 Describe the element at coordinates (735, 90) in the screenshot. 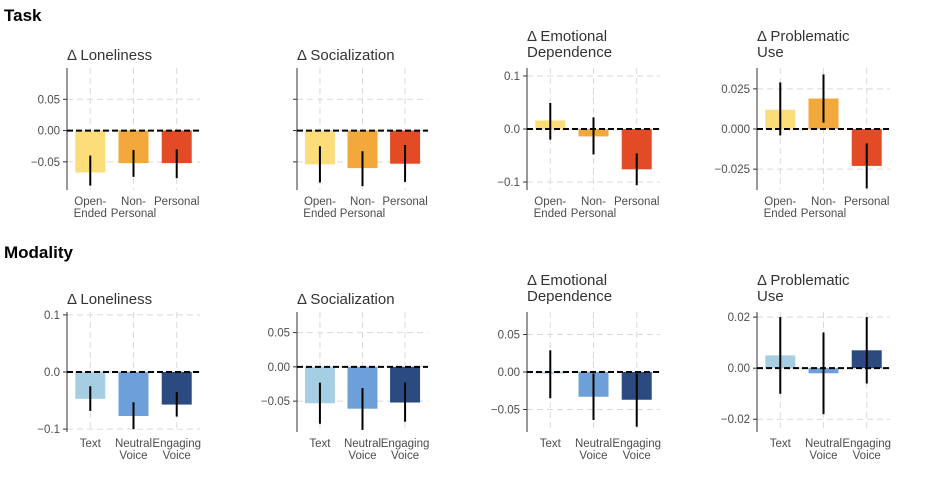

I see `y-tick-label: 0.025` at that location.